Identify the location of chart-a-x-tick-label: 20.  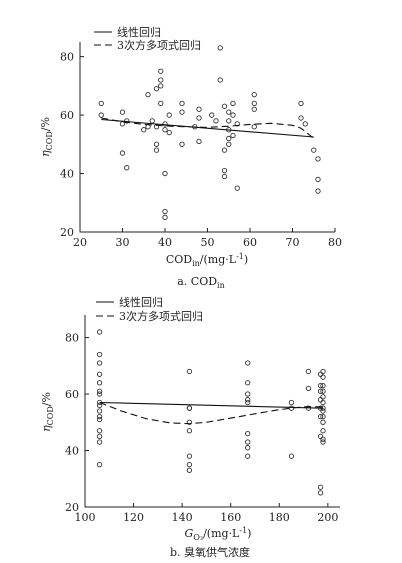
(80, 242).